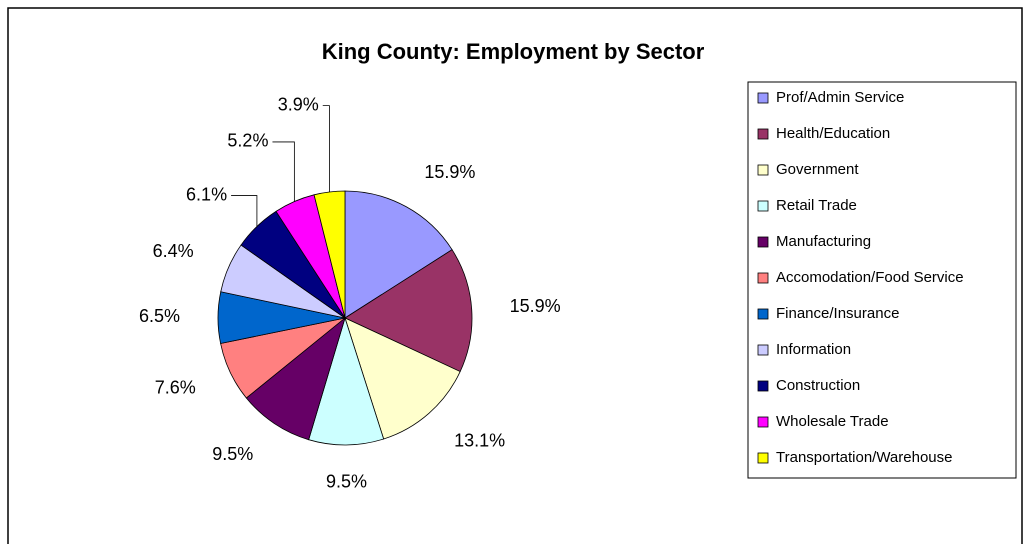  I want to click on legend-label: Construction, so click(818, 385).